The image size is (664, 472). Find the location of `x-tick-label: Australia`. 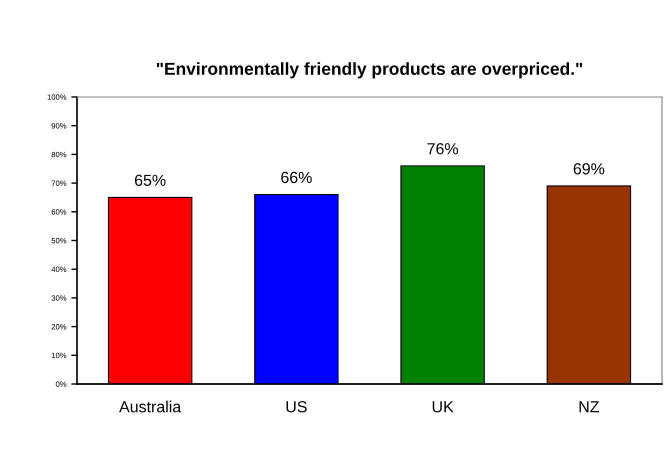

x-tick-label: Australia is located at coordinates (150, 406).